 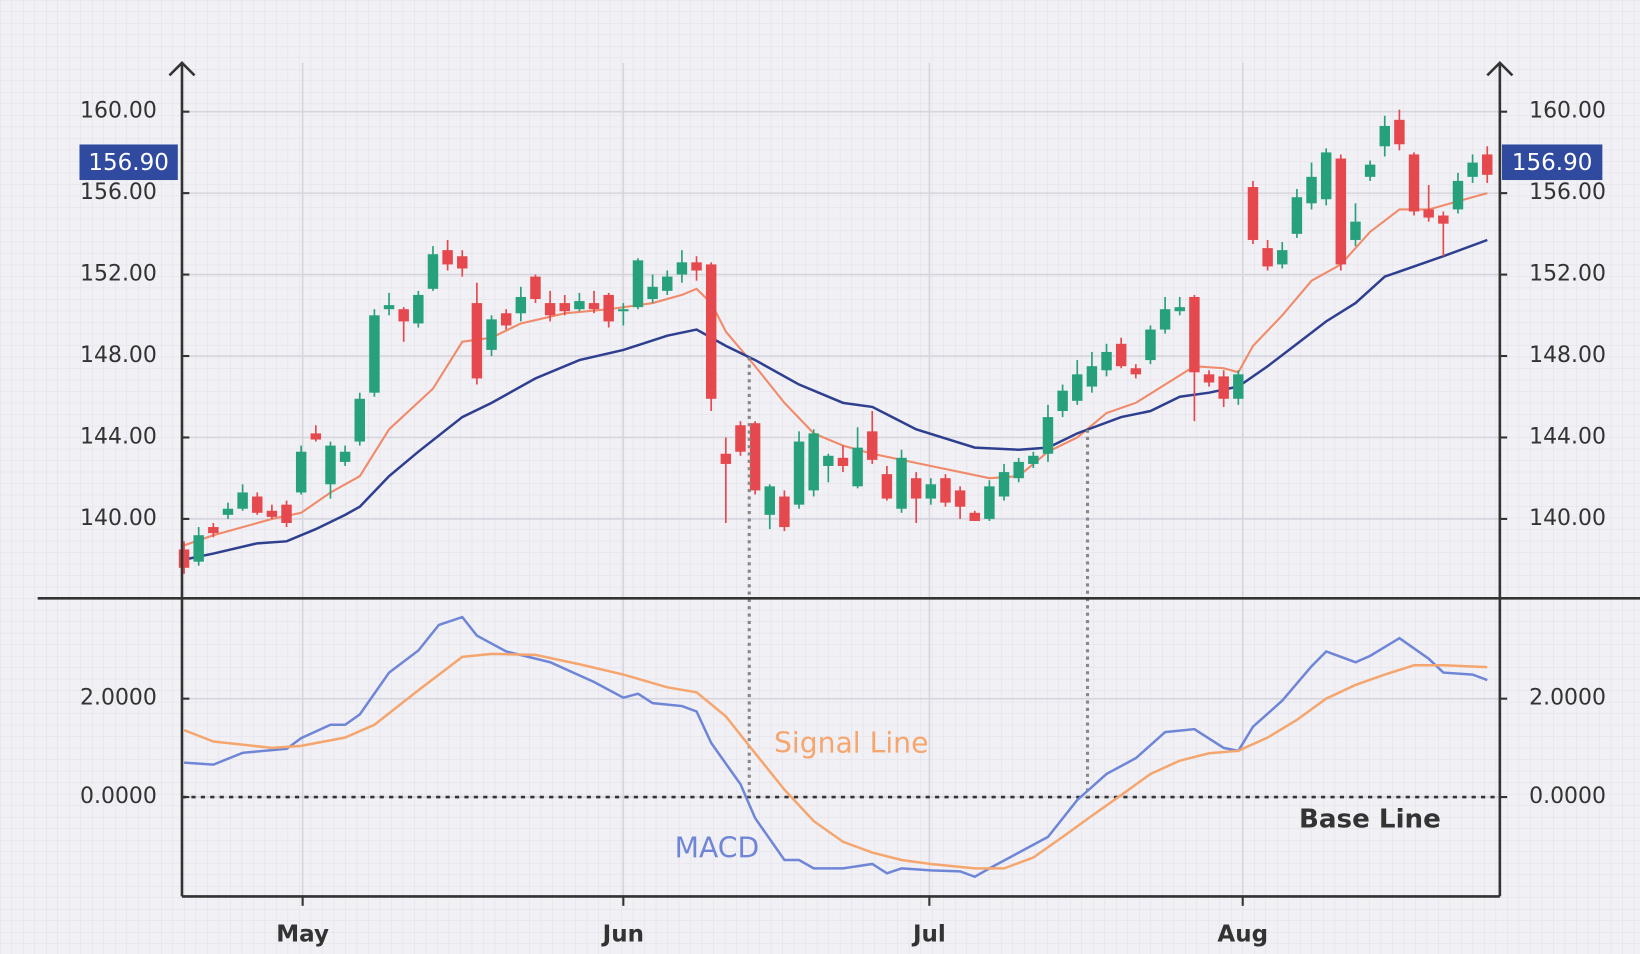 What do you see at coordinates (302, 935) in the screenshot?
I see `x-tick-label: May` at bounding box center [302, 935].